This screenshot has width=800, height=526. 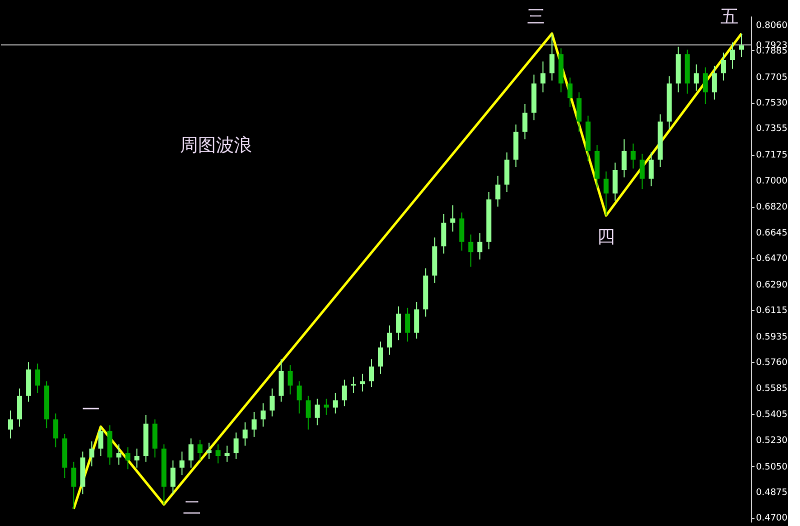 I want to click on annotation: 五, so click(x=729, y=17).